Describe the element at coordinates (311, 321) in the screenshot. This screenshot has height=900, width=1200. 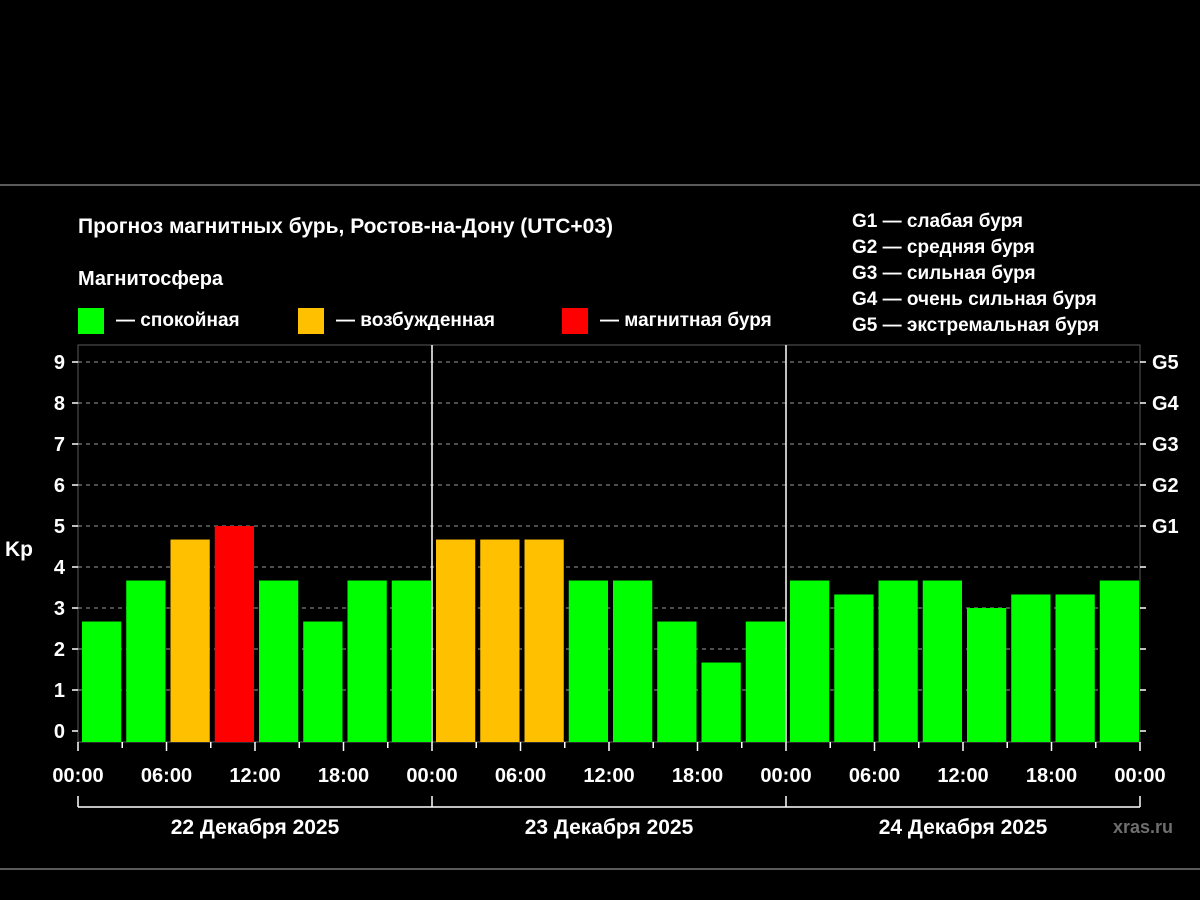
I see `legend-swatch-active` at that location.